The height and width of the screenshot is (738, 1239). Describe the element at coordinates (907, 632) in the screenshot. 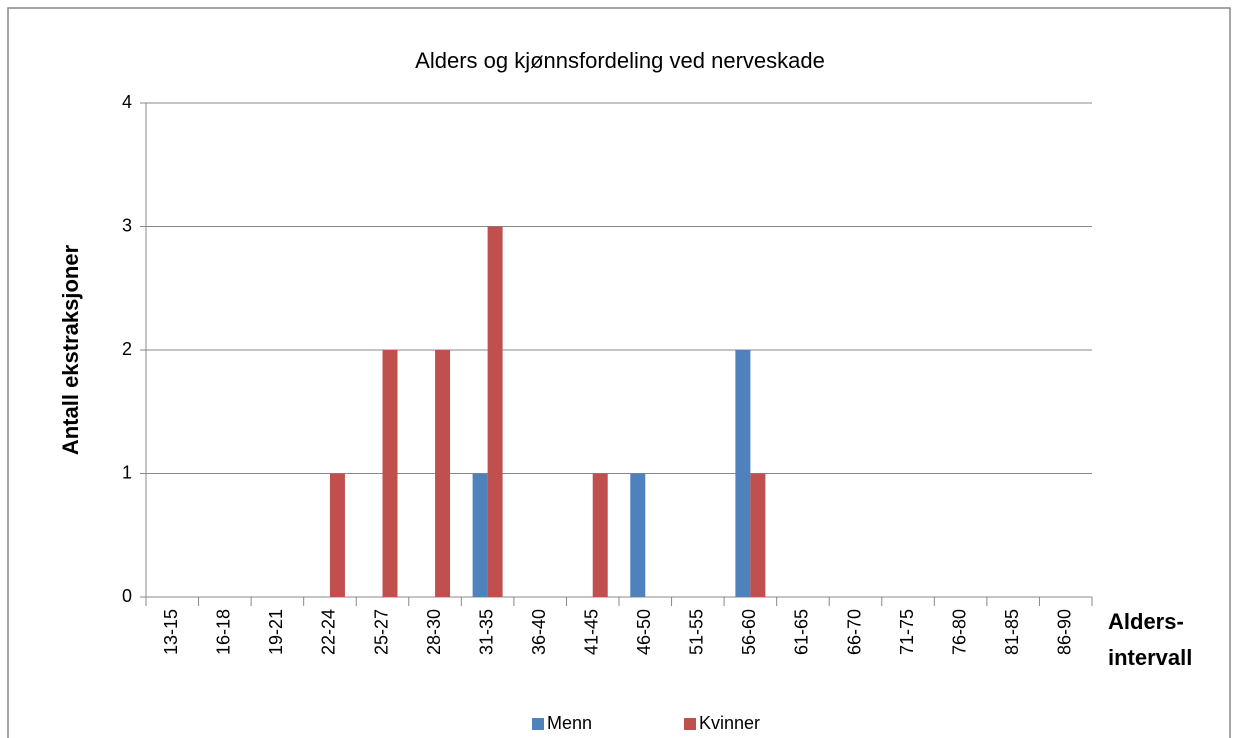

I see `x-tick-label: 71-75` at that location.